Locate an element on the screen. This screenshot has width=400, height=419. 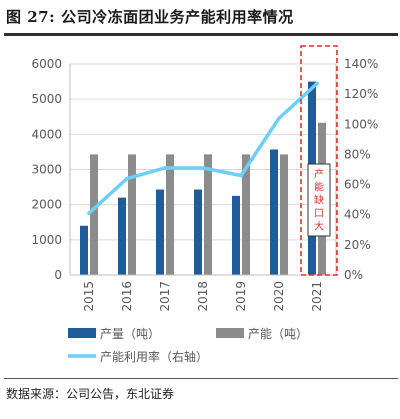
x-tick-label: 2019 is located at coordinates (241, 296).